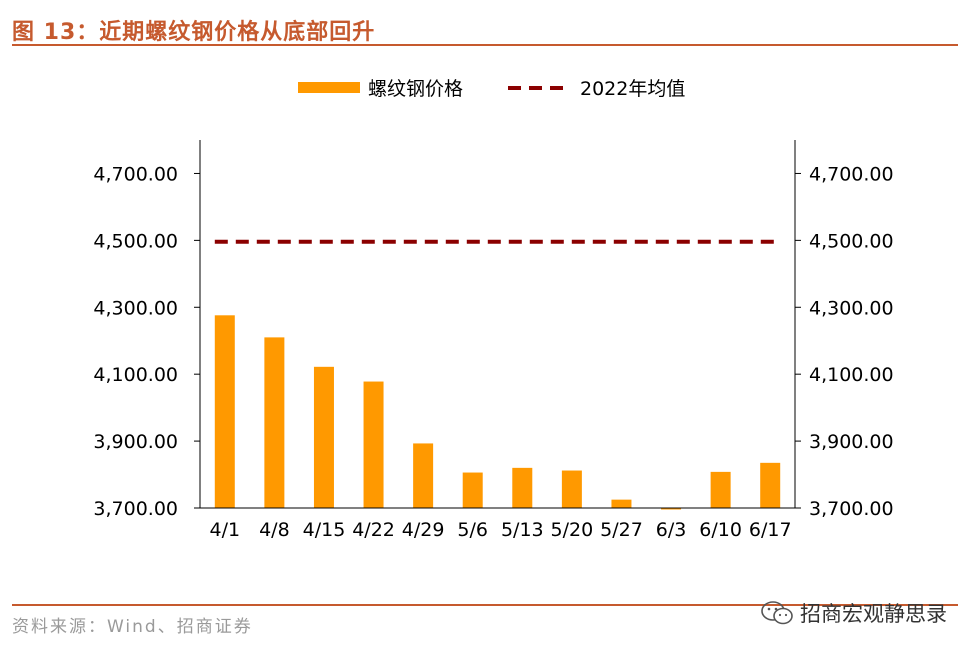 The height and width of the screenshot is (654, 977). I want to click on y-tick-label-right: 3,900.00, so click(851, 442).